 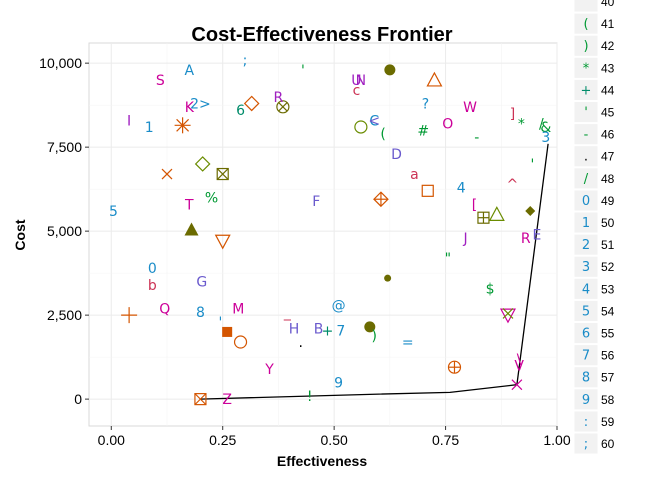 What do you see at coordinates (586, 311) in the screenshot?
I see `legend-glyph: 5` at bounding box center [586, 311].